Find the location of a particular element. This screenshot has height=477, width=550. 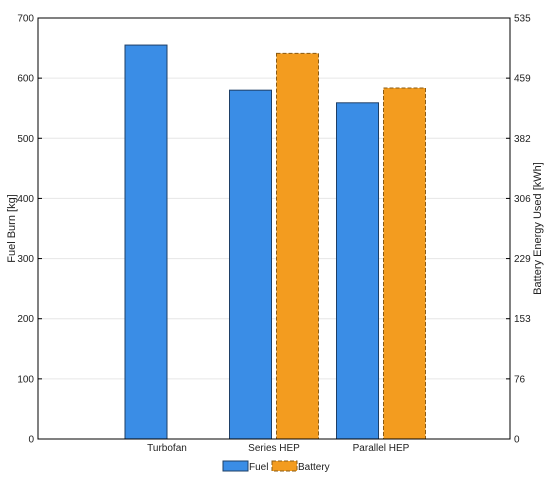

y-tick-label-right: 0 is located at coordinates (517, 440).